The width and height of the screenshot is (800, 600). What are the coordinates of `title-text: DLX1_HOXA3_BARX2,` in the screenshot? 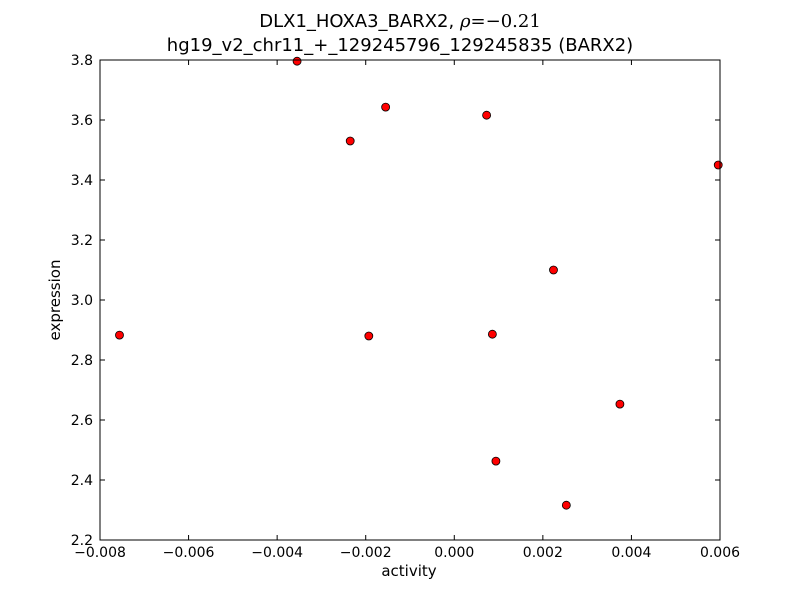 It's located at (359, 21).